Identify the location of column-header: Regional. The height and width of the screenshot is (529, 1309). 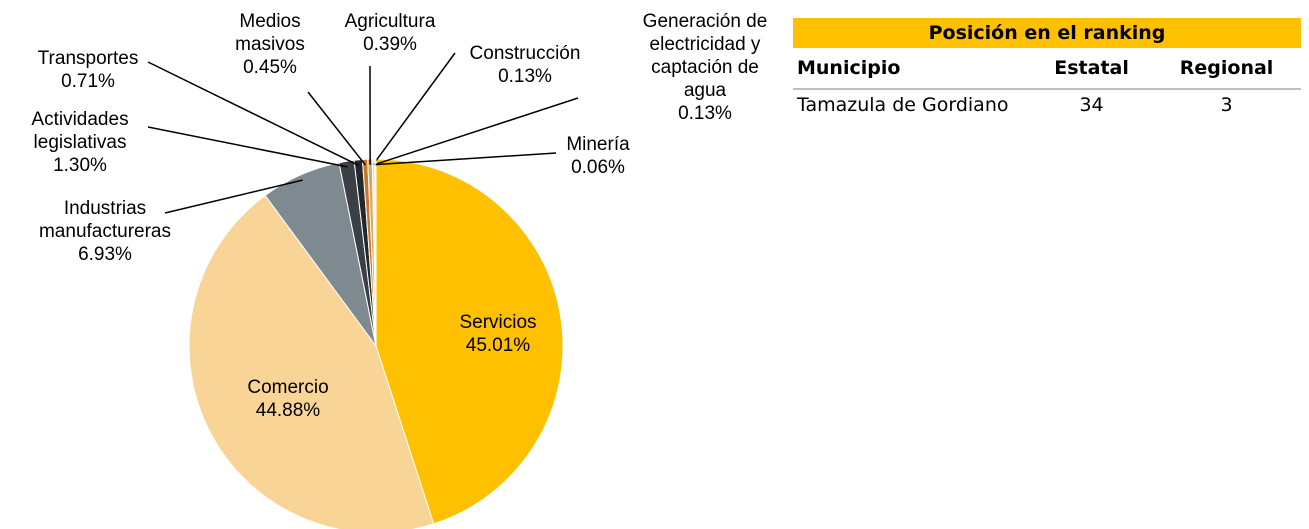
(1226, 69).